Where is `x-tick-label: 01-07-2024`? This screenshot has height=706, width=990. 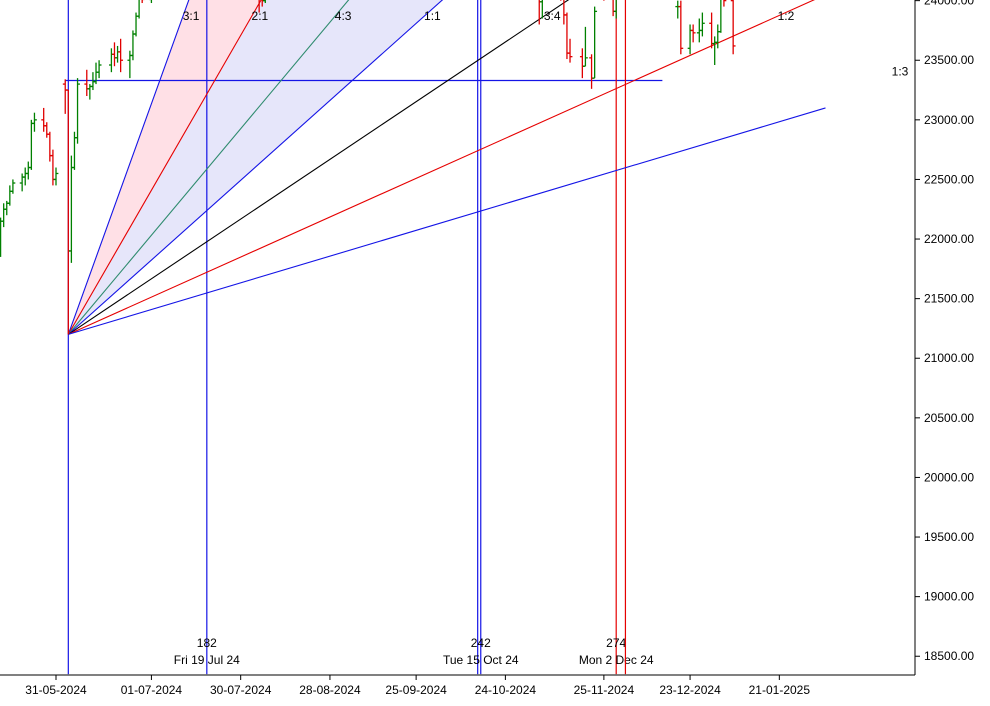 x-tick-label: 01-07-2024 is located at coordinates (152, 690).